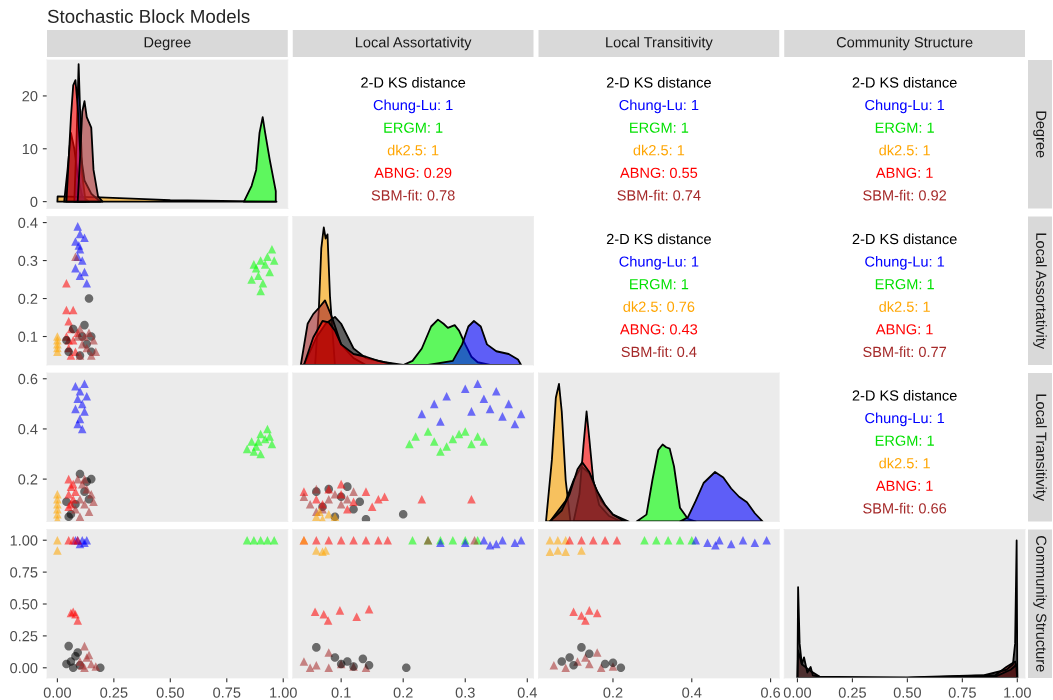 Image resolution: width=1053 pixels, height=700 pixels. I want to click on text: SBM-fit: 0.78, so click(413, 195).